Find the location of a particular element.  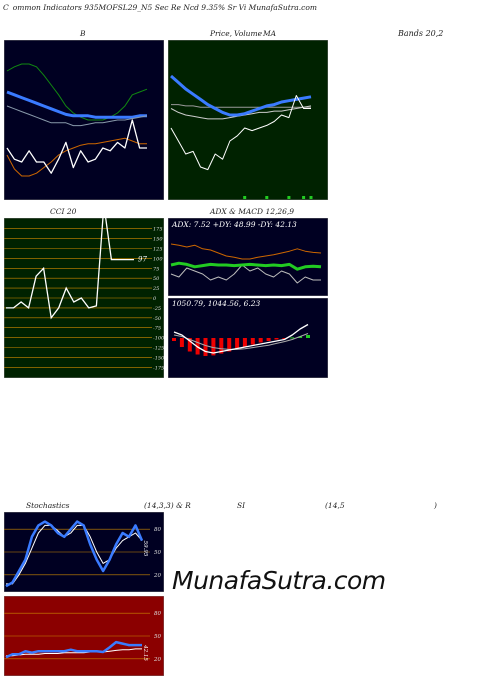

title-c: C is located at coordinates (6, 7).